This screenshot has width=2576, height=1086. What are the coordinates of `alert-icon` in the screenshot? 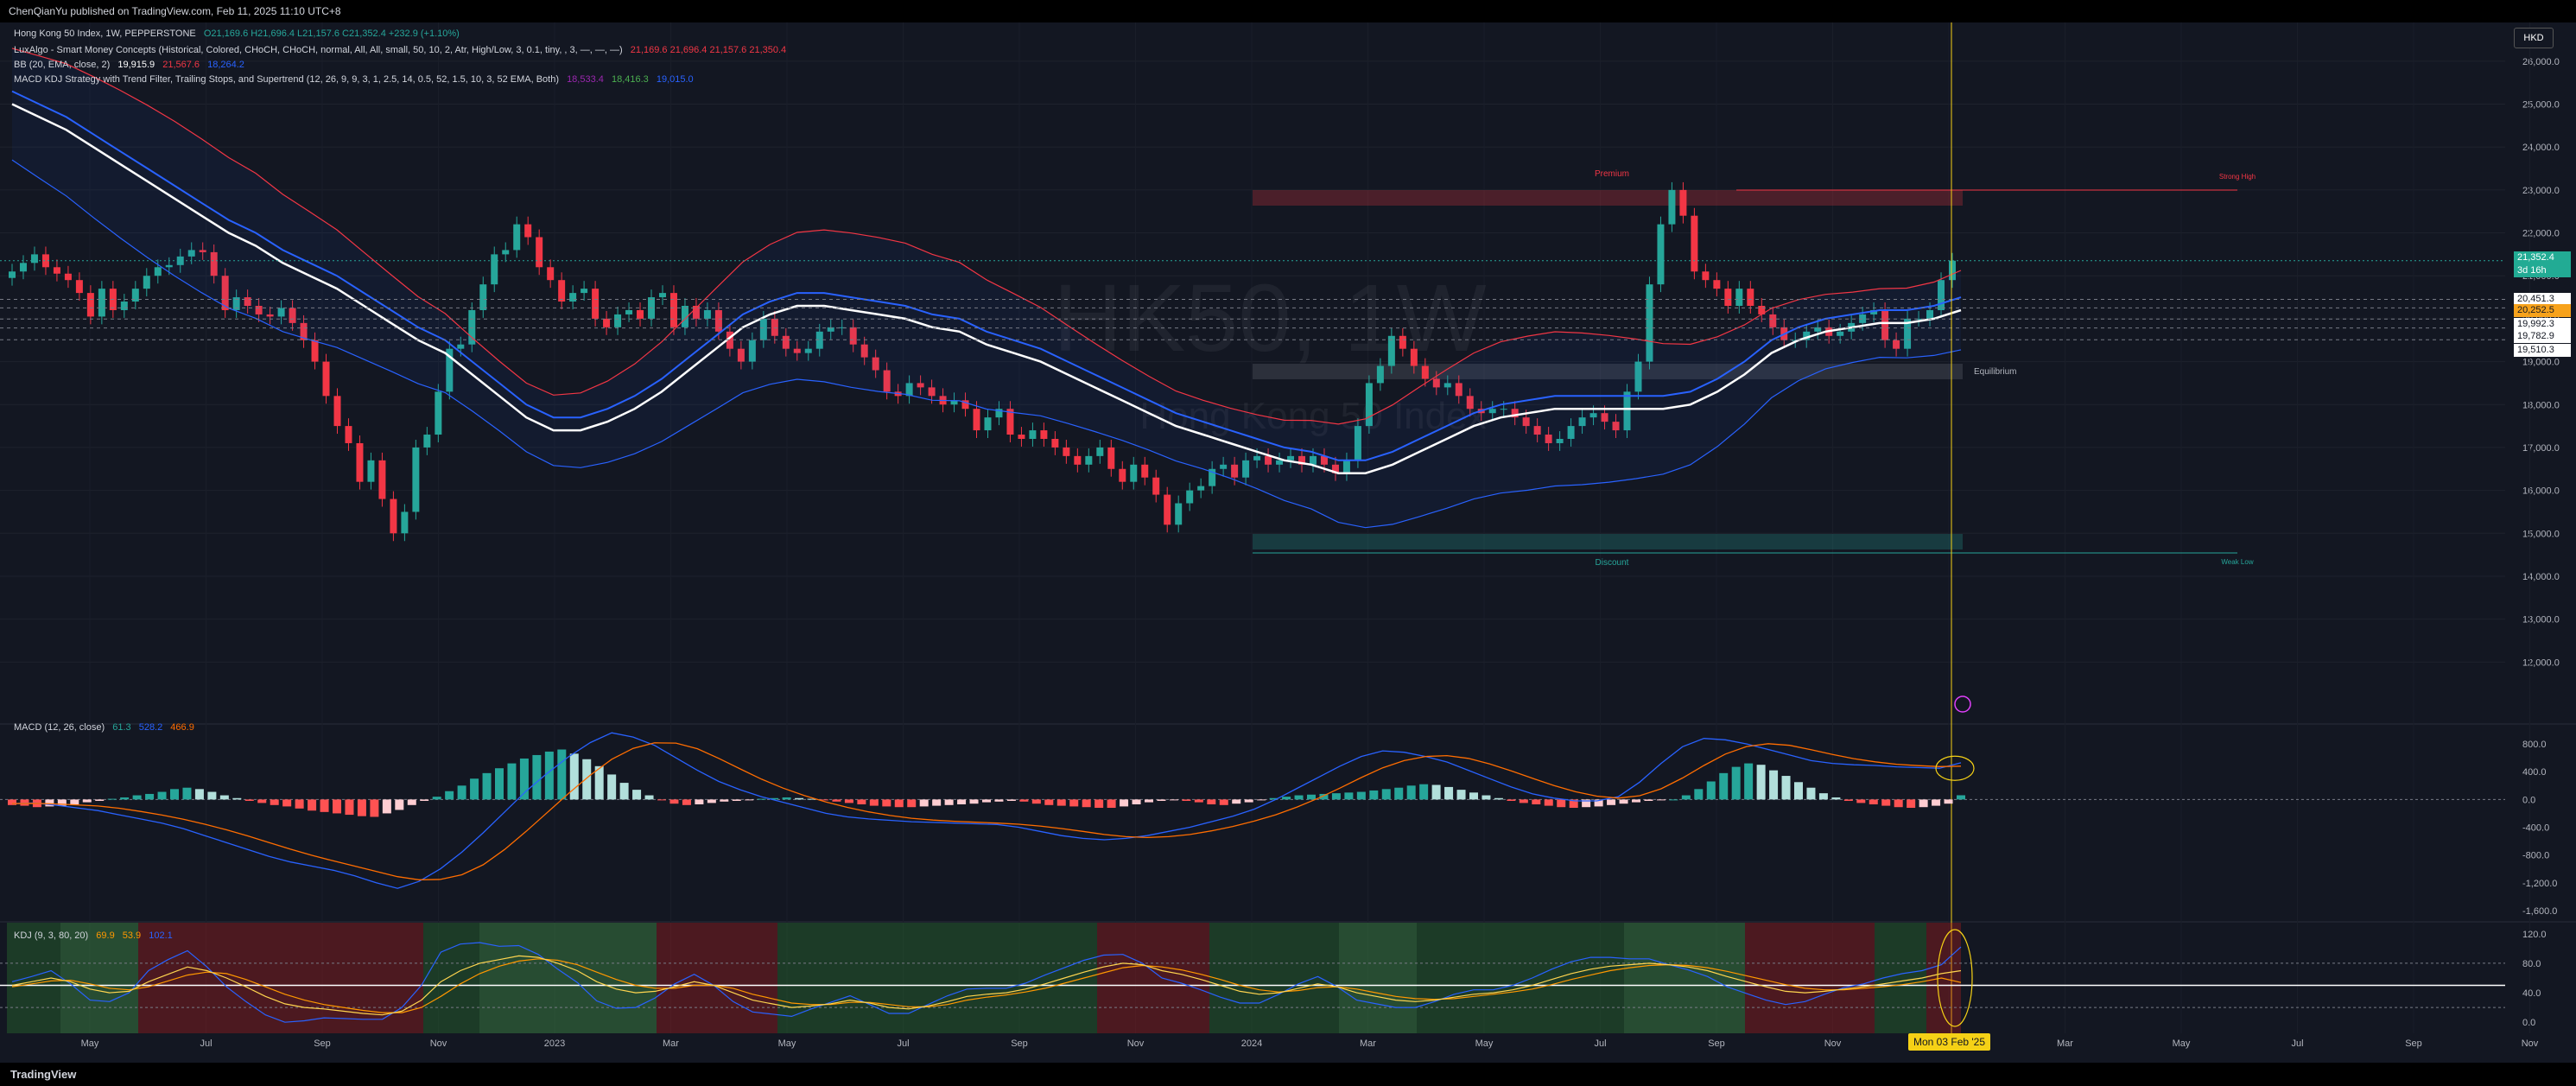 It's located at (1962, 704).